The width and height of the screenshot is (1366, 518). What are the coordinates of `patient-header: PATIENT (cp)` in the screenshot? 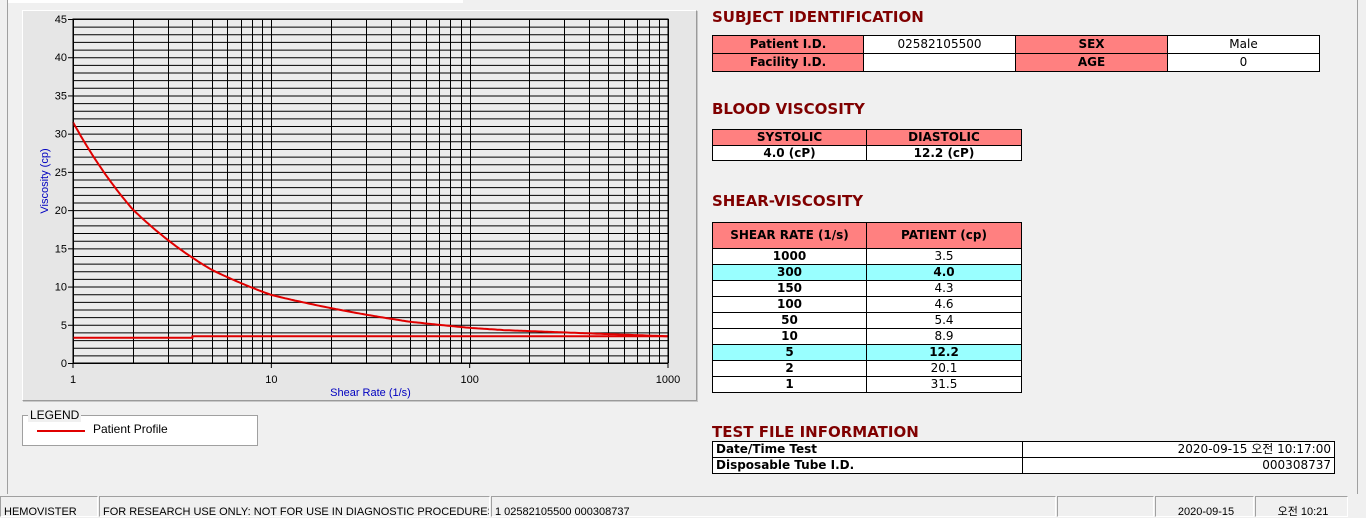 It's located at (944, 235).